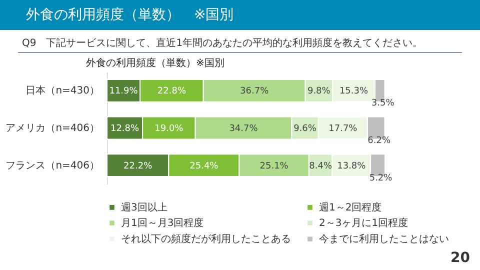  Describe the element at coordinates (169, 129) in the screenshot. I see `data-label: 19.0%` at that location.